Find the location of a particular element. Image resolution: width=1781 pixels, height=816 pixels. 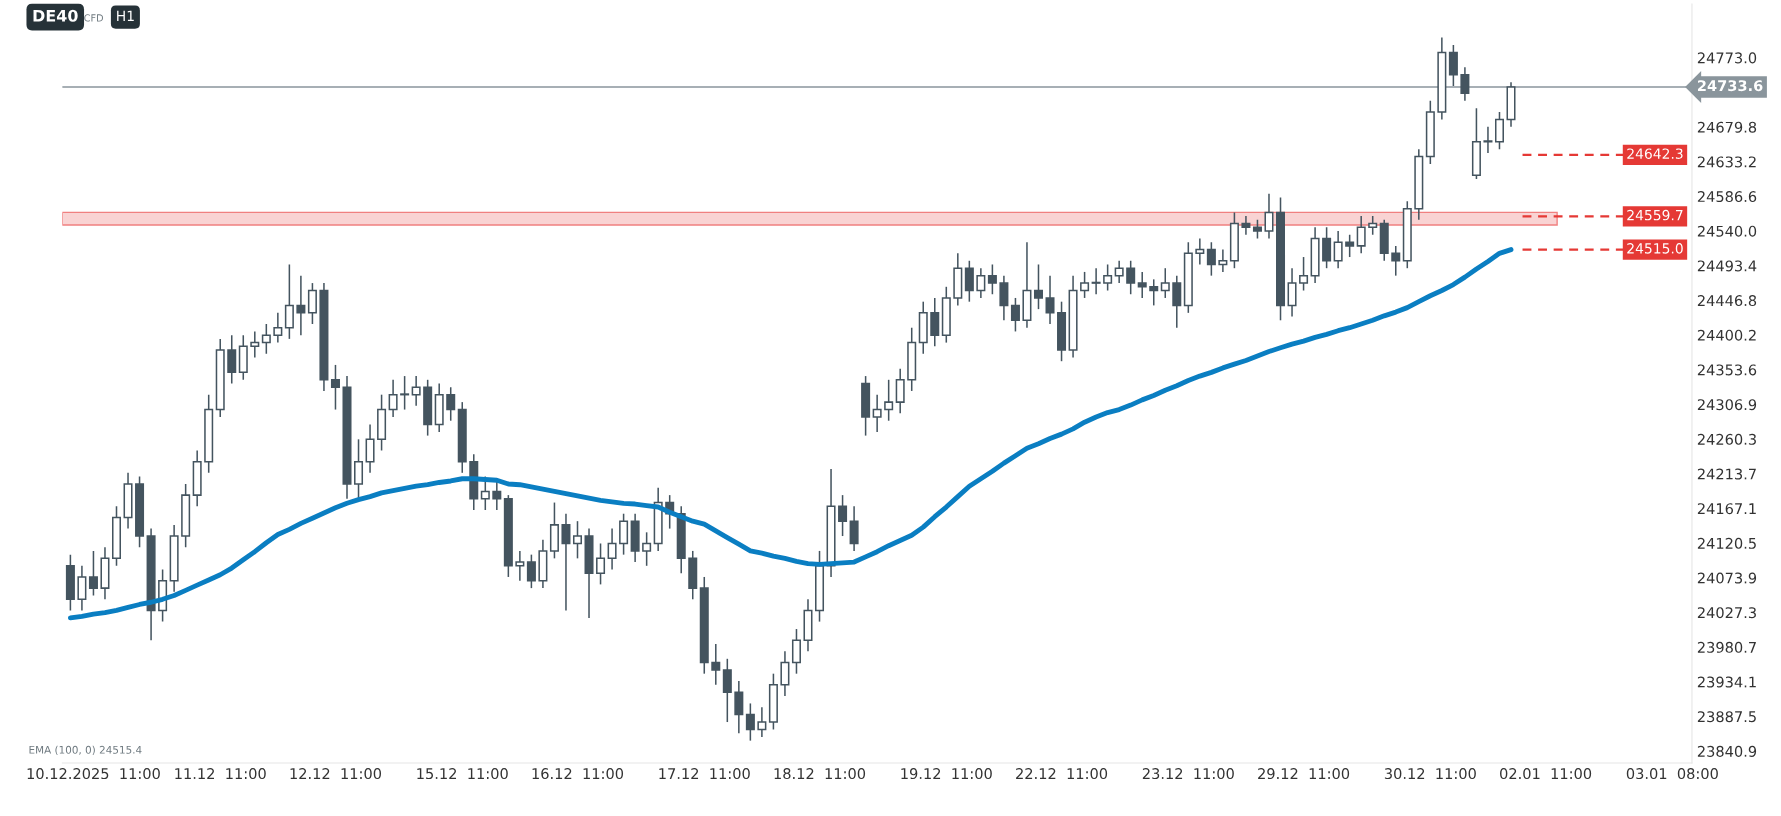

y-tick-label: 24400.2 is located at coordinates (1726, 335).